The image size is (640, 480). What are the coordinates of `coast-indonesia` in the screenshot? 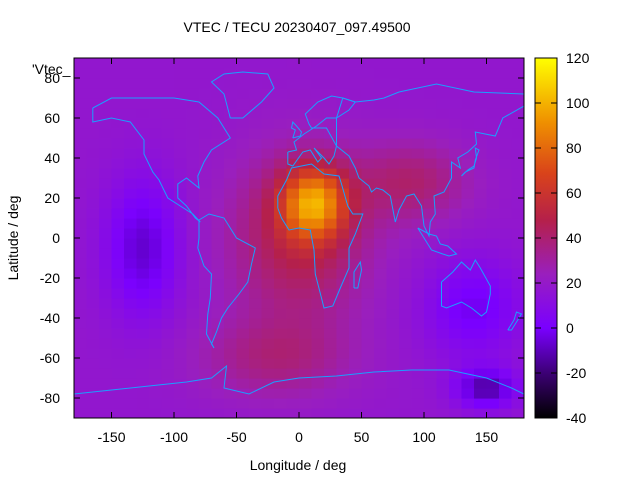 It's located at (437, 242).